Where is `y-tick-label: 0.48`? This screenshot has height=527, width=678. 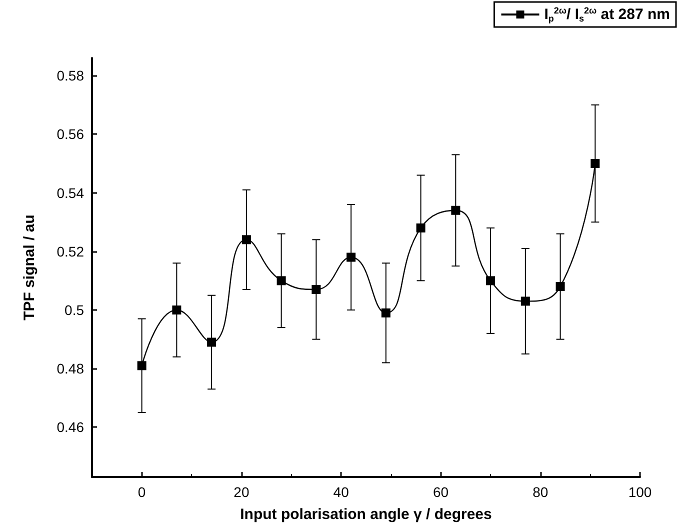
y-tick-label: 0.48 is located at coordinates (70, 368).